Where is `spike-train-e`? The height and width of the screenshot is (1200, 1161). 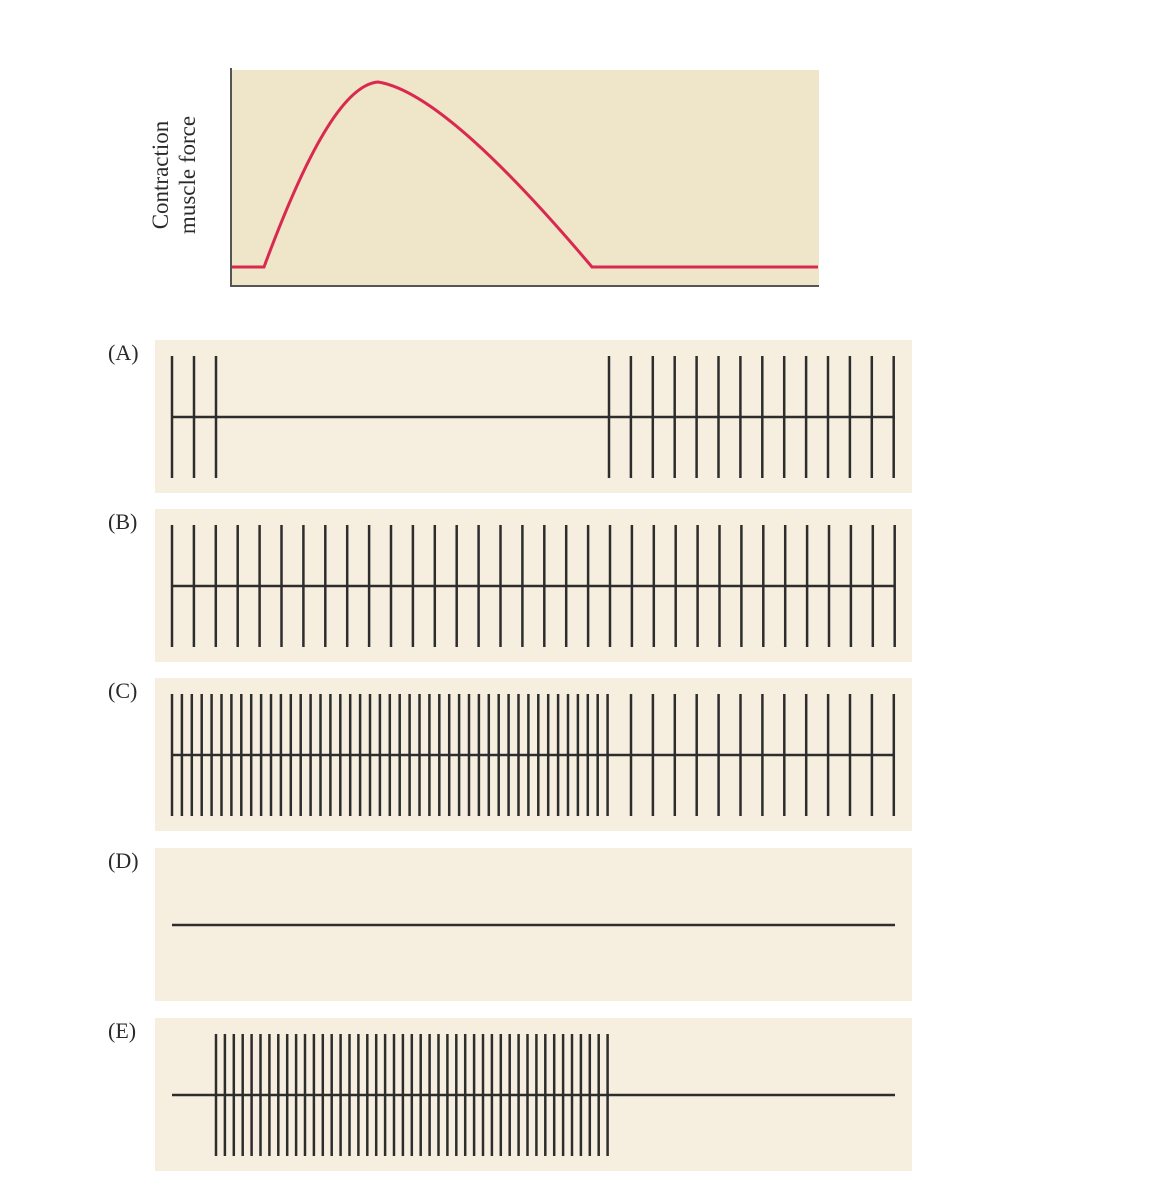 spike-train-e is located at coordinates (533, 1095).